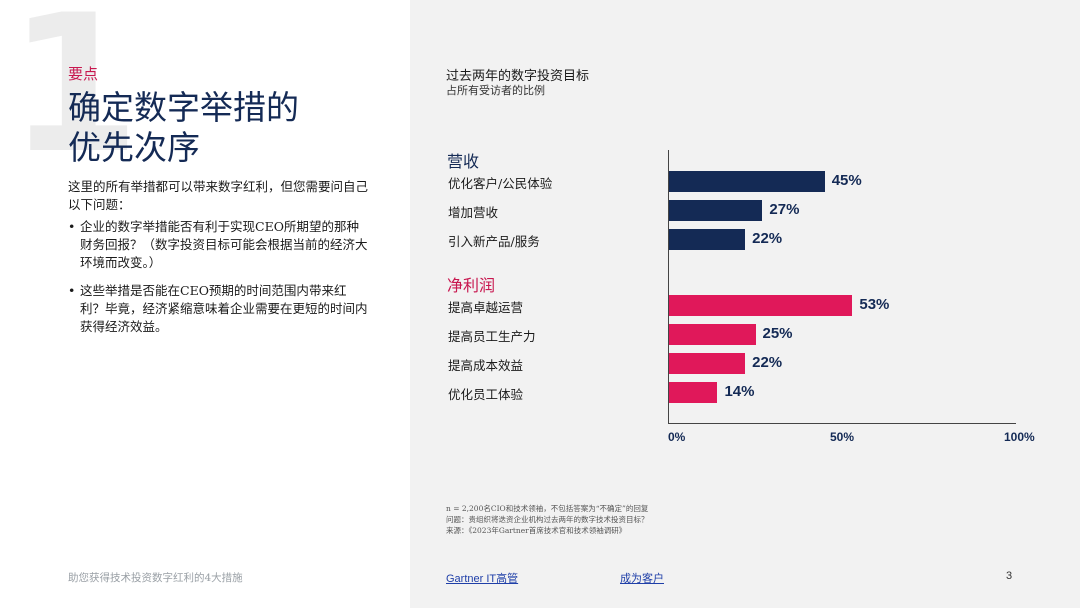 The width and height of the screenshot is (1080, 608). Describe the element at coordinates (486, 394) in the screenshot. I see `category-label: 优化员工体验` at that location.